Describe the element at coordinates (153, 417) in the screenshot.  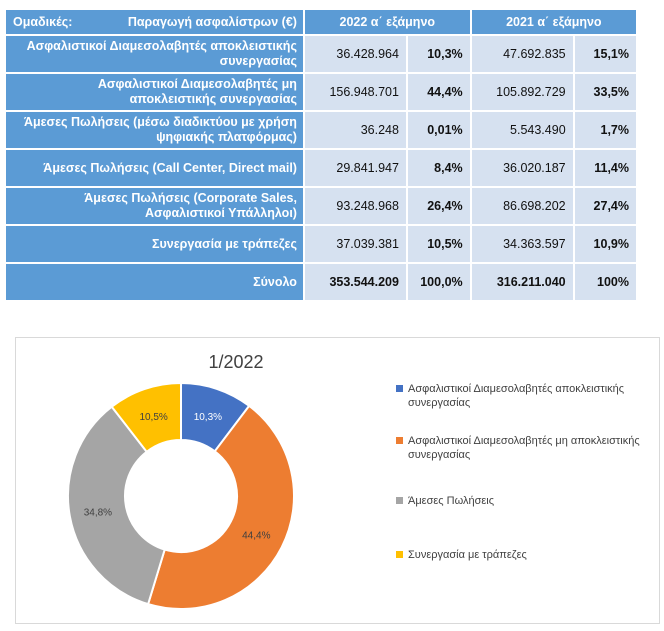
I see `slice-data-label: 10,5%` at that location.